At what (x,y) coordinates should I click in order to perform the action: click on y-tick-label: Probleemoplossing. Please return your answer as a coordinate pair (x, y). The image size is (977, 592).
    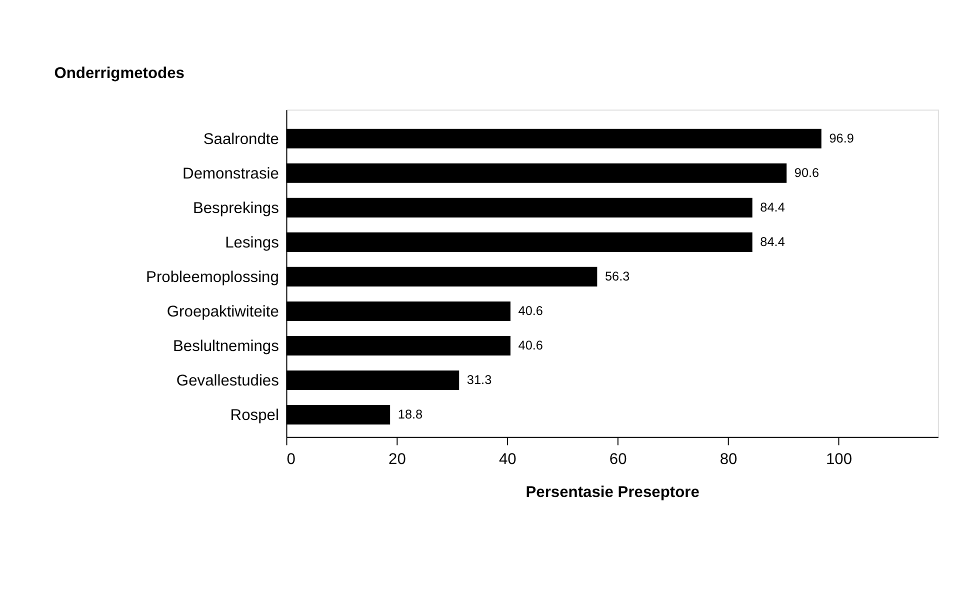
    Looking at the image, I should click on (212, 277).